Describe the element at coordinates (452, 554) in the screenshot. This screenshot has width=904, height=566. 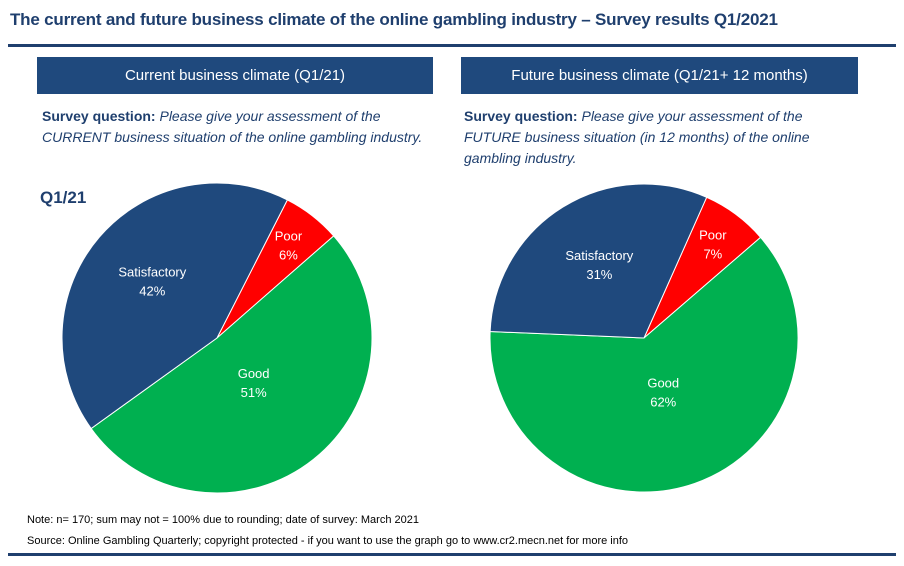
I see `bottom-divider` at that location.